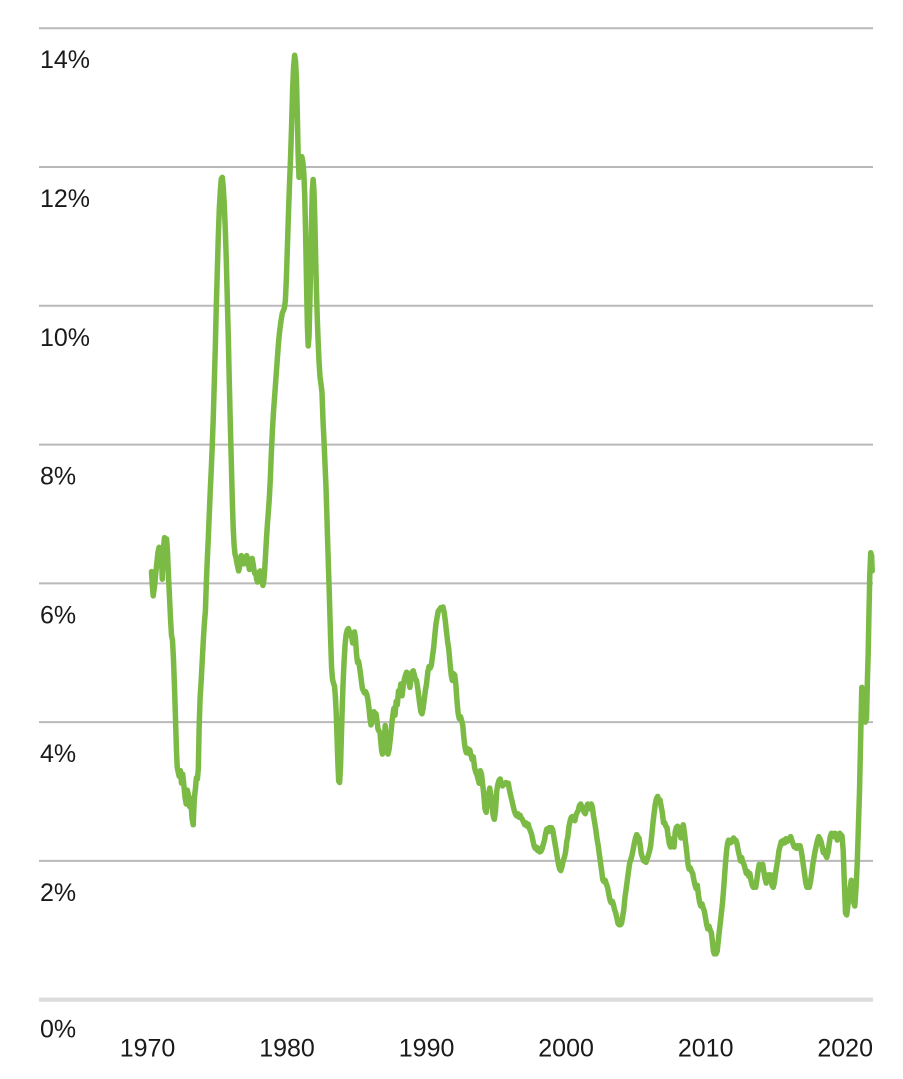 This screenshot has height=1079, width=903. What do you see at coordinates (148, 1049) in the screenshot?
I see `svg-text: 1970` at bounding box center [148, 1049].